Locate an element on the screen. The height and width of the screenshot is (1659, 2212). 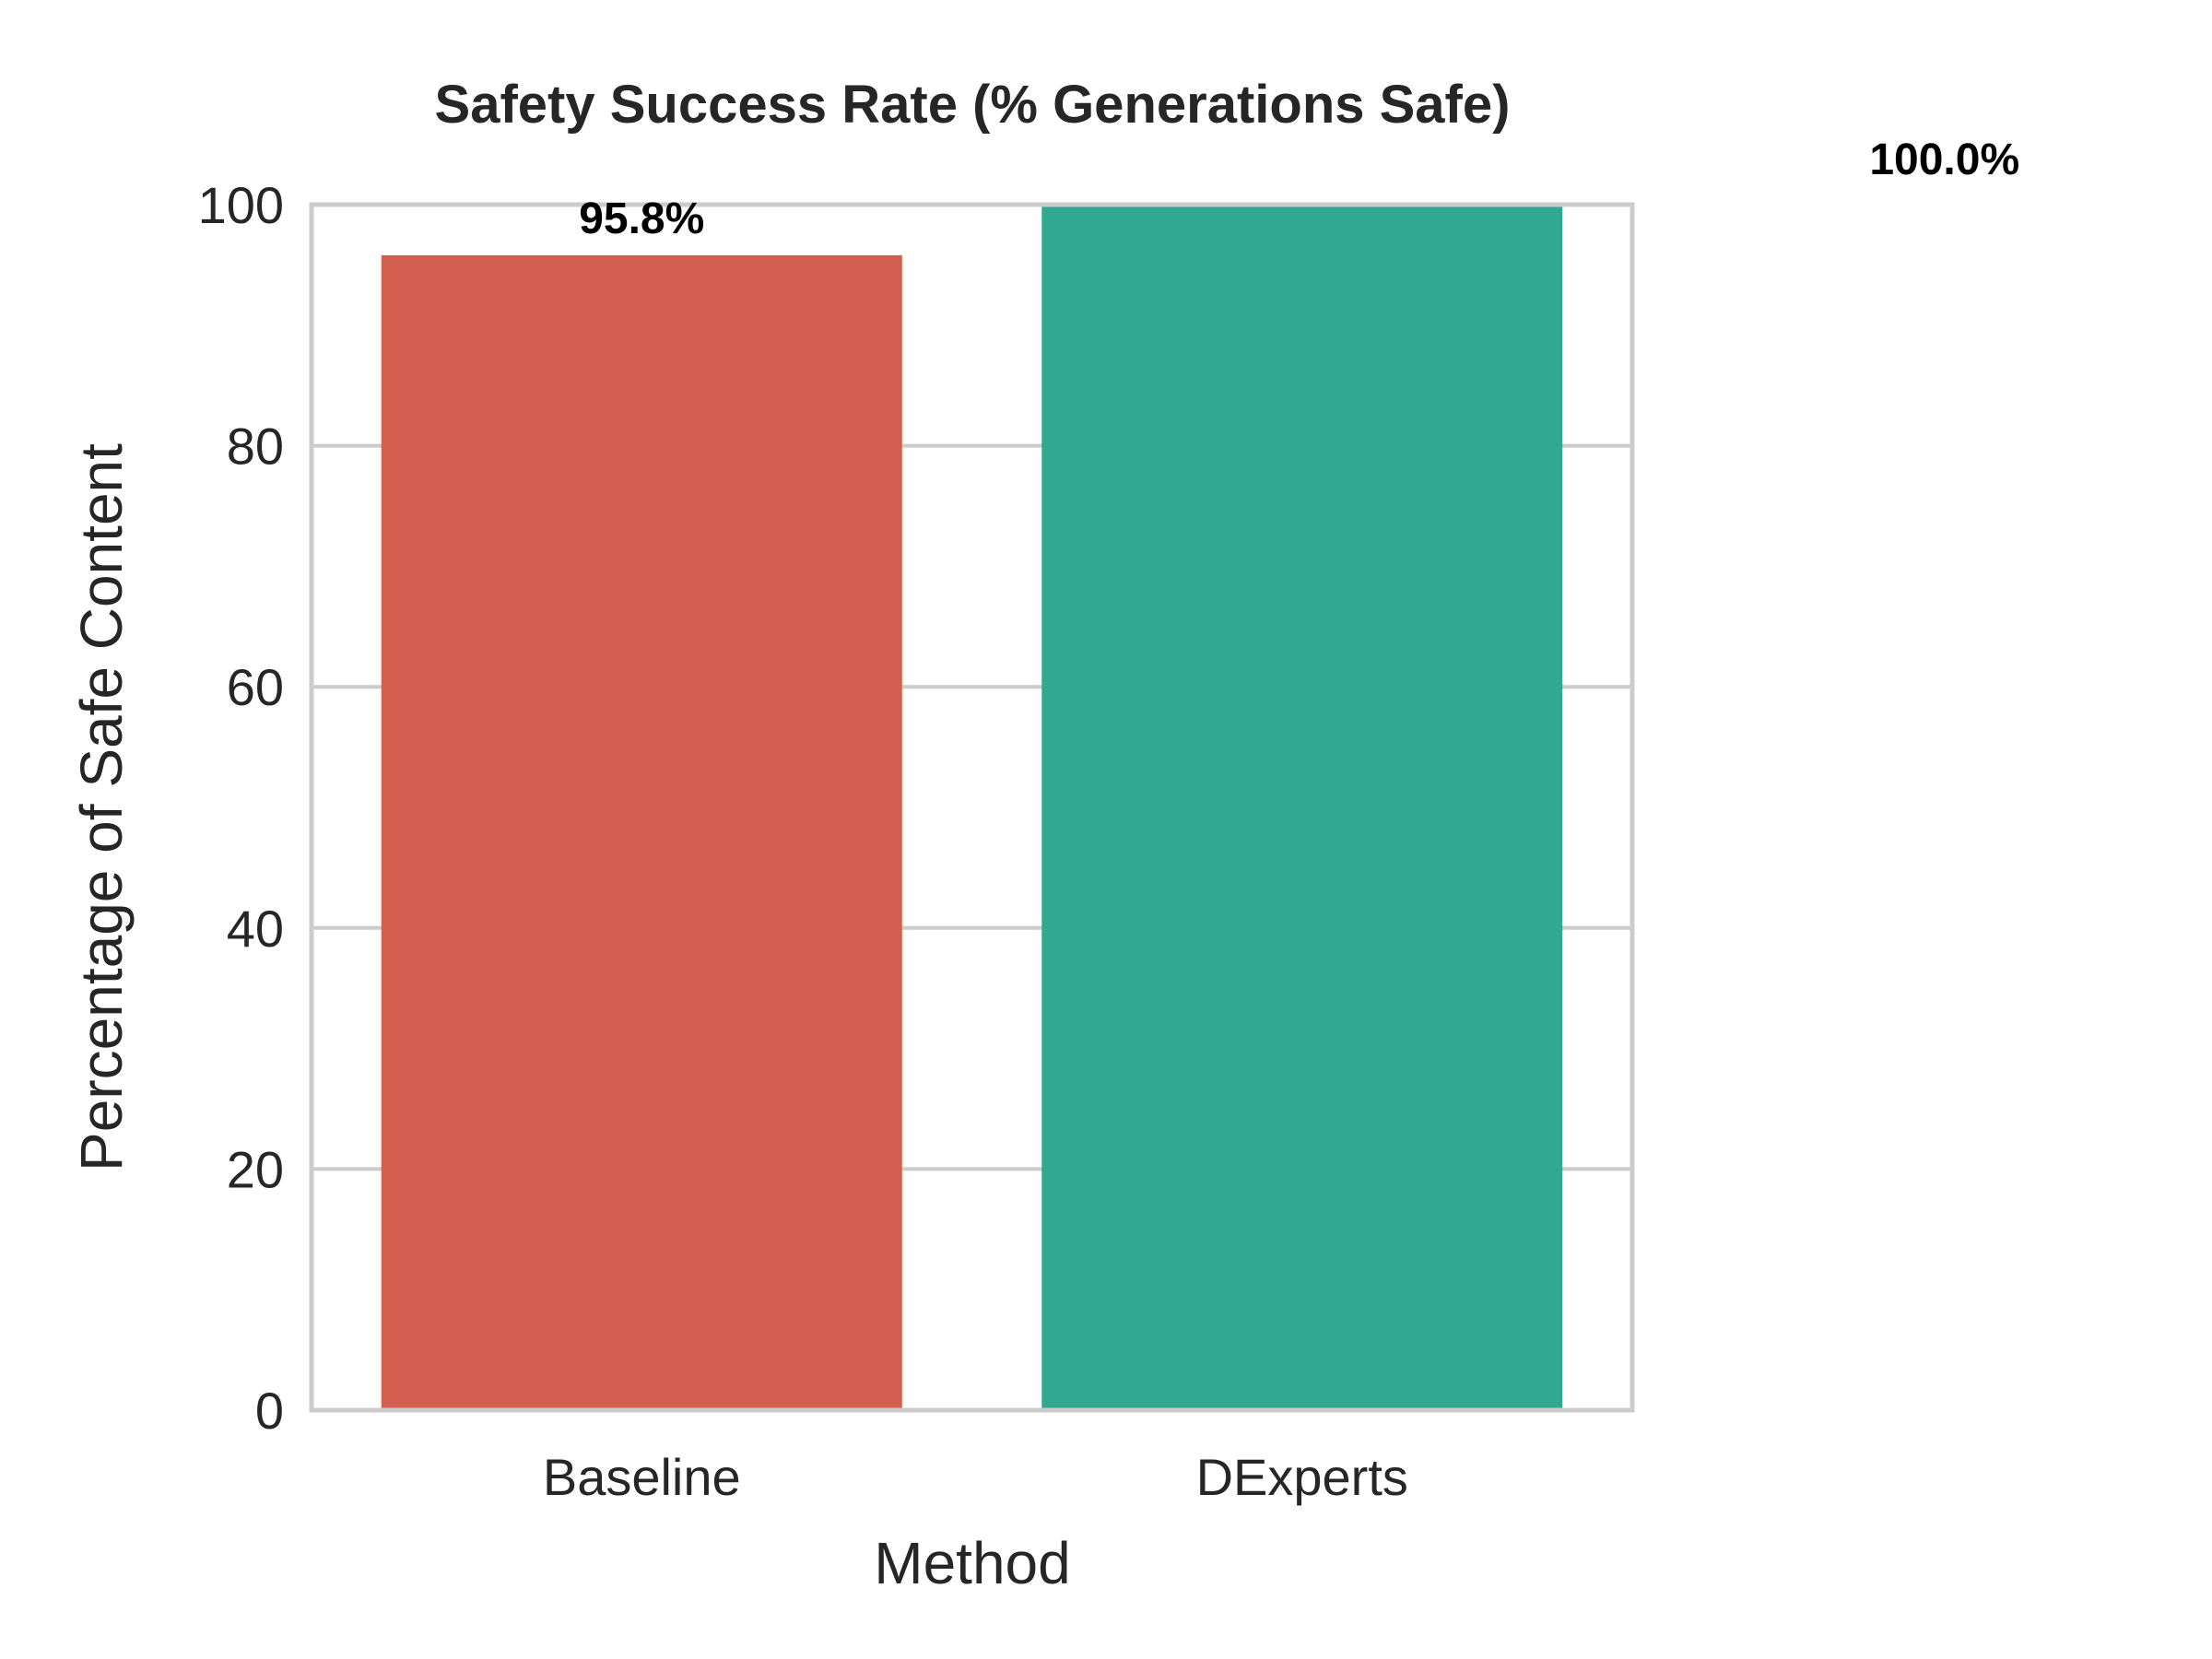
y-tick-label: 80 is located at coordinates (255, 447).